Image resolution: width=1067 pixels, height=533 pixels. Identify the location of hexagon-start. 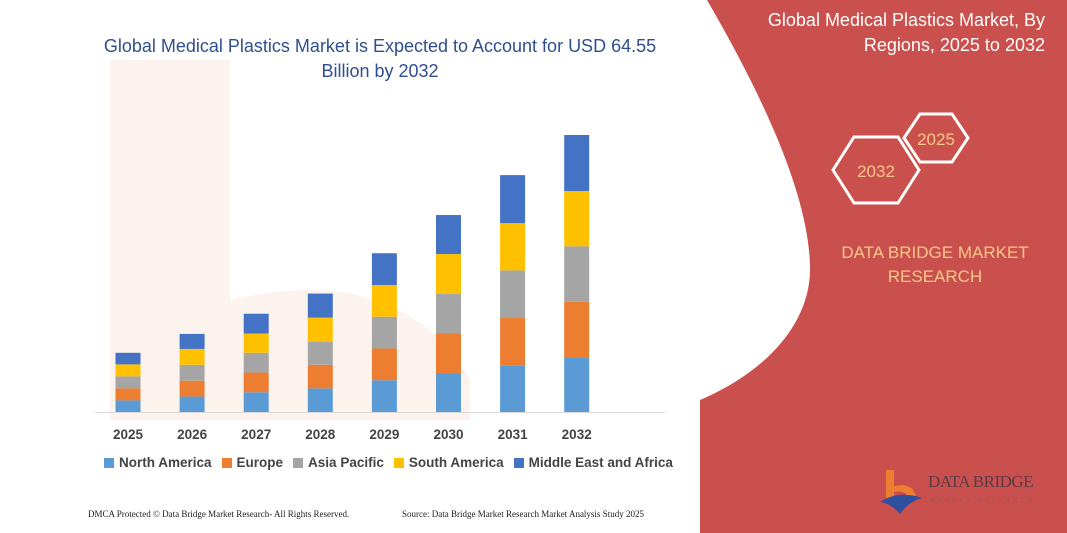
(936, 138).